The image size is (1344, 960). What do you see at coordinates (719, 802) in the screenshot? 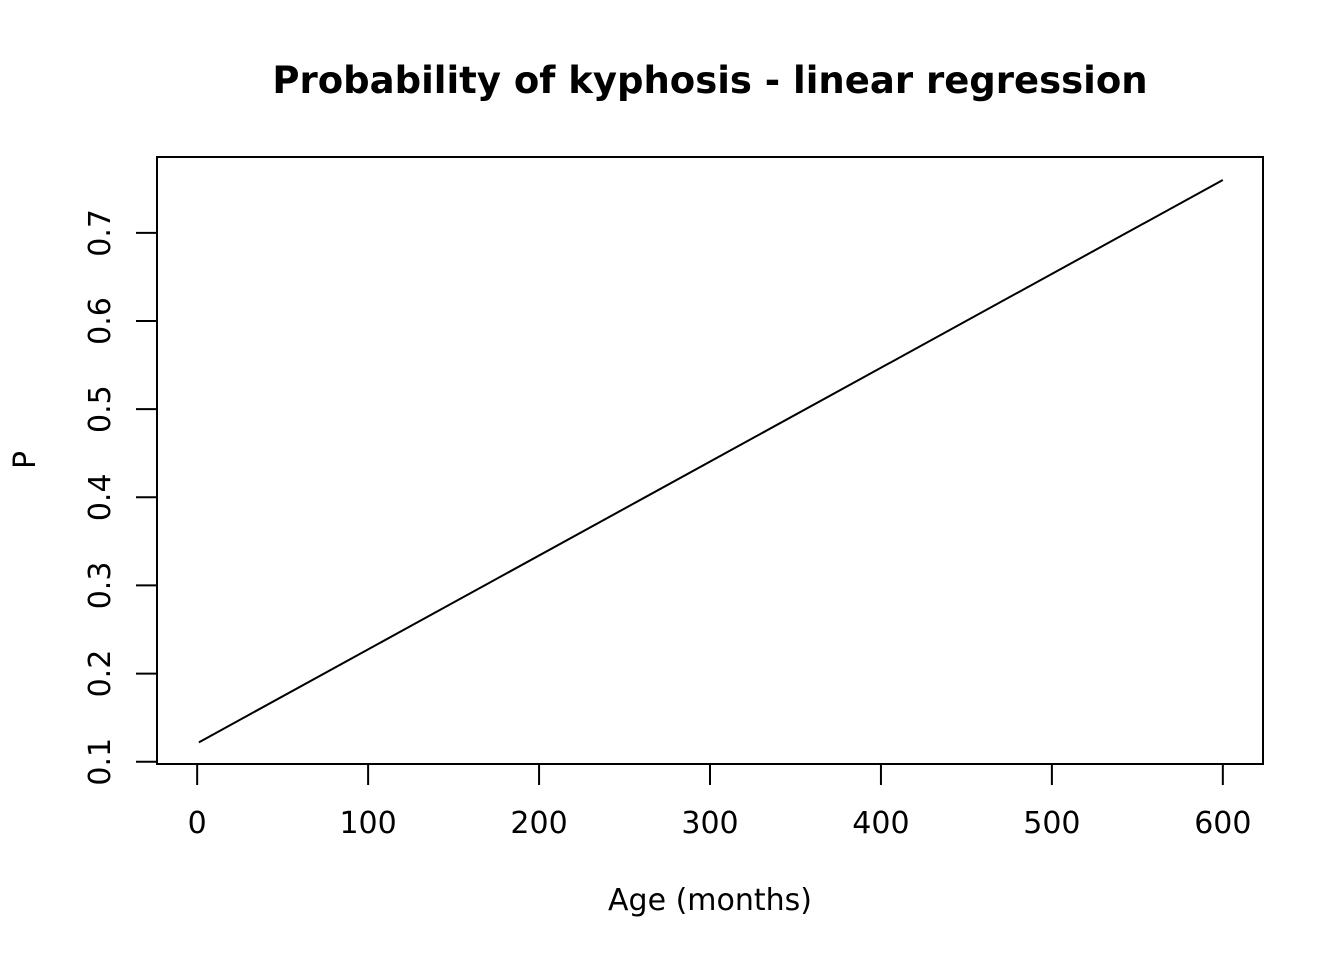
I see `x-axis: 0 100 200 300 400 500 600` at bounding box center [719, 802].